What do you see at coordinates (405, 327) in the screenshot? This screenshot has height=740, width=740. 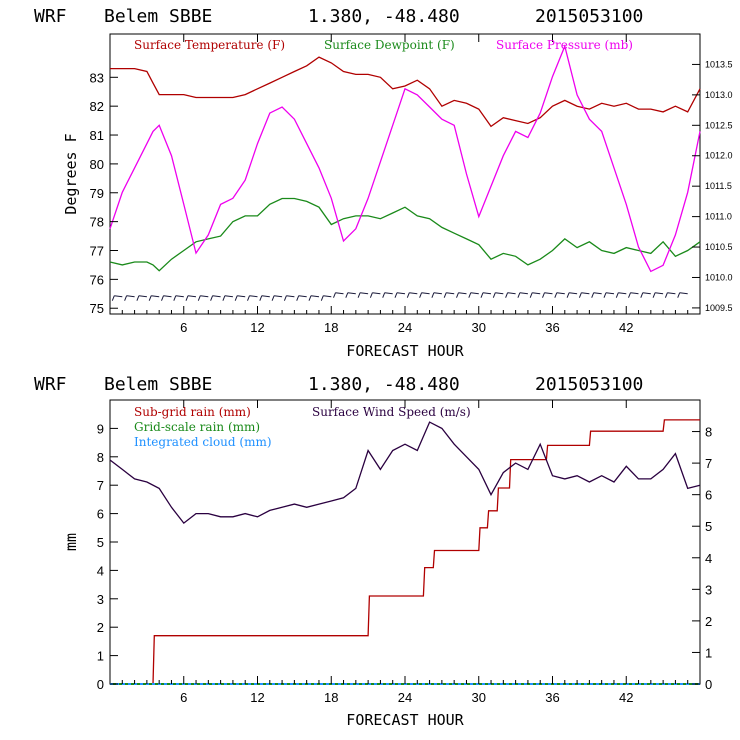 I see `surface-xtick-label: 24` at bounding box center [405, 327].